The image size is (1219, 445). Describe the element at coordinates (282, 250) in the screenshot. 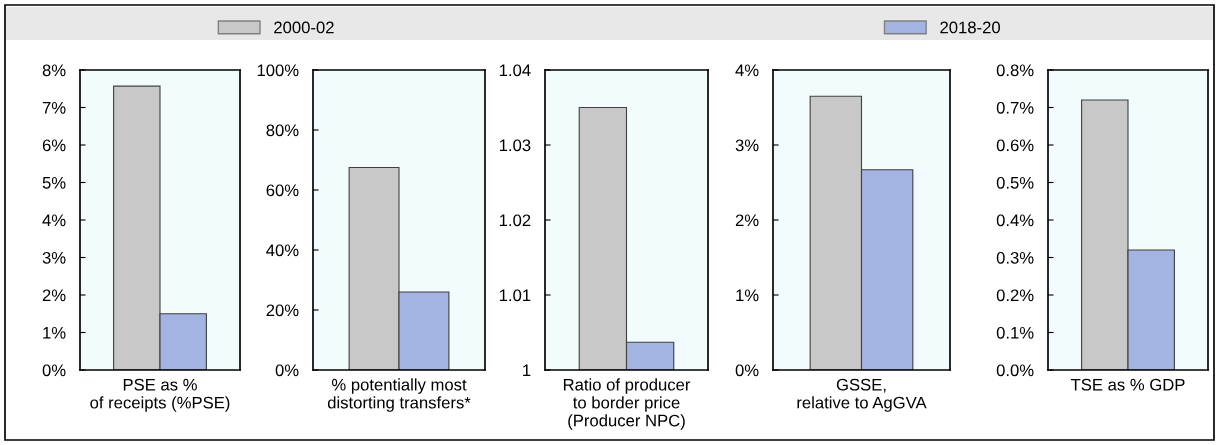

I see `y-tick-label: 40%` at that location.